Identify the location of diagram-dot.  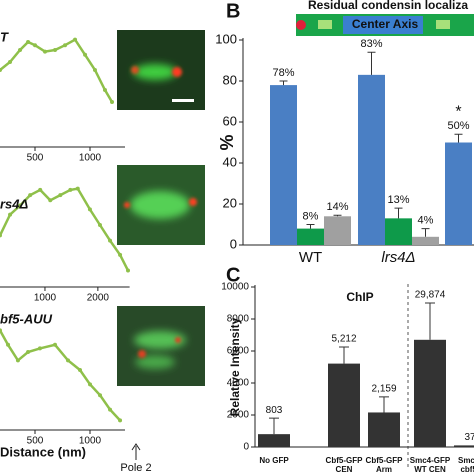
(301, 25).